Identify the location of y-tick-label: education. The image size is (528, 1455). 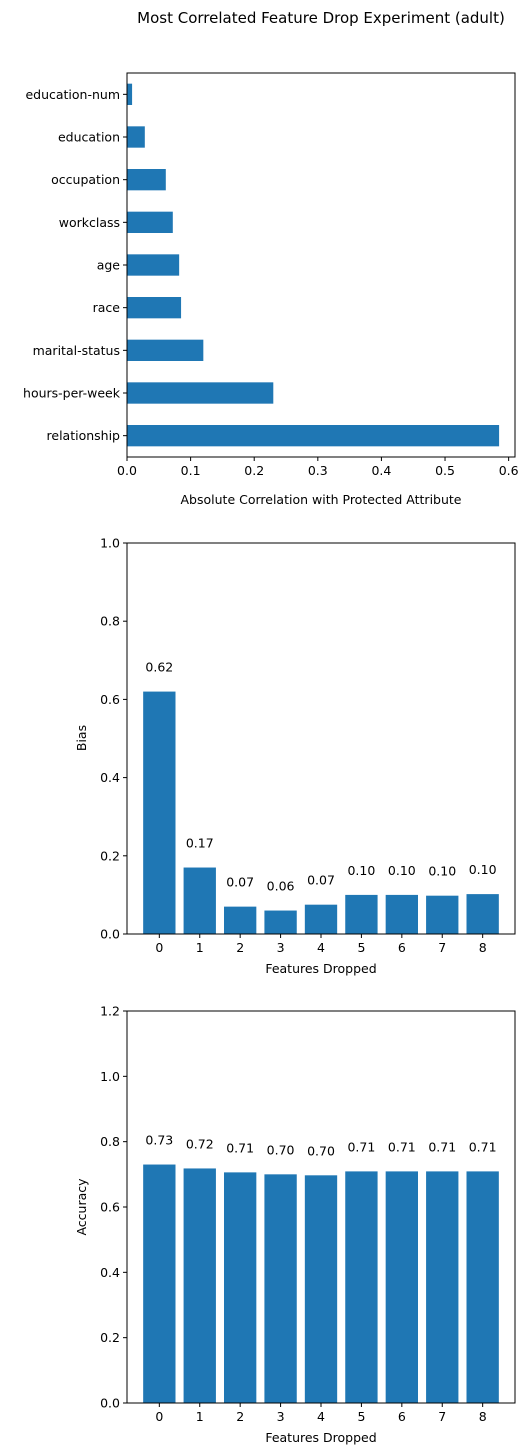
(89, 137).